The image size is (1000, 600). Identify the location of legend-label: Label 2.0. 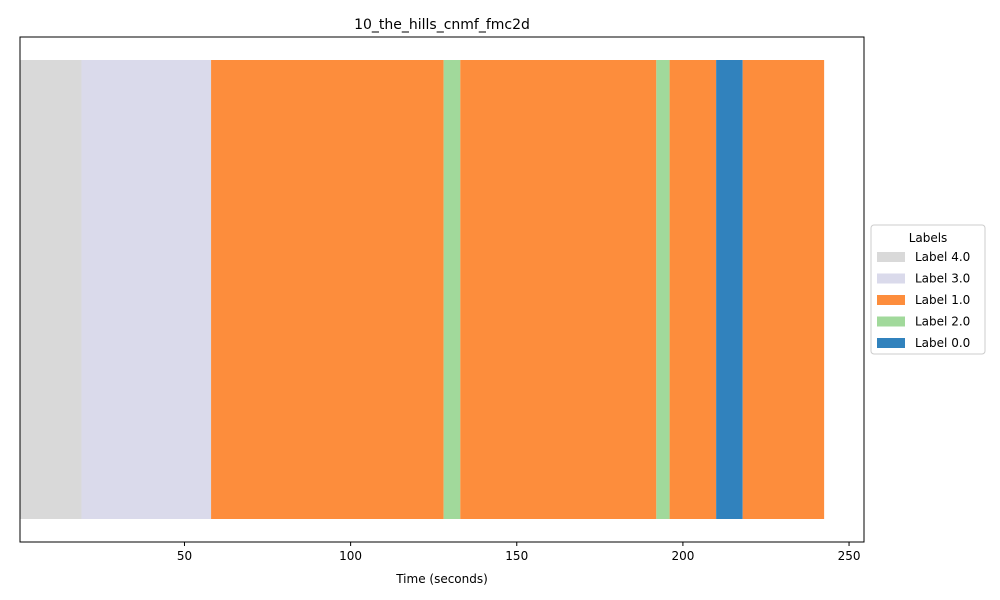
(942, 322).